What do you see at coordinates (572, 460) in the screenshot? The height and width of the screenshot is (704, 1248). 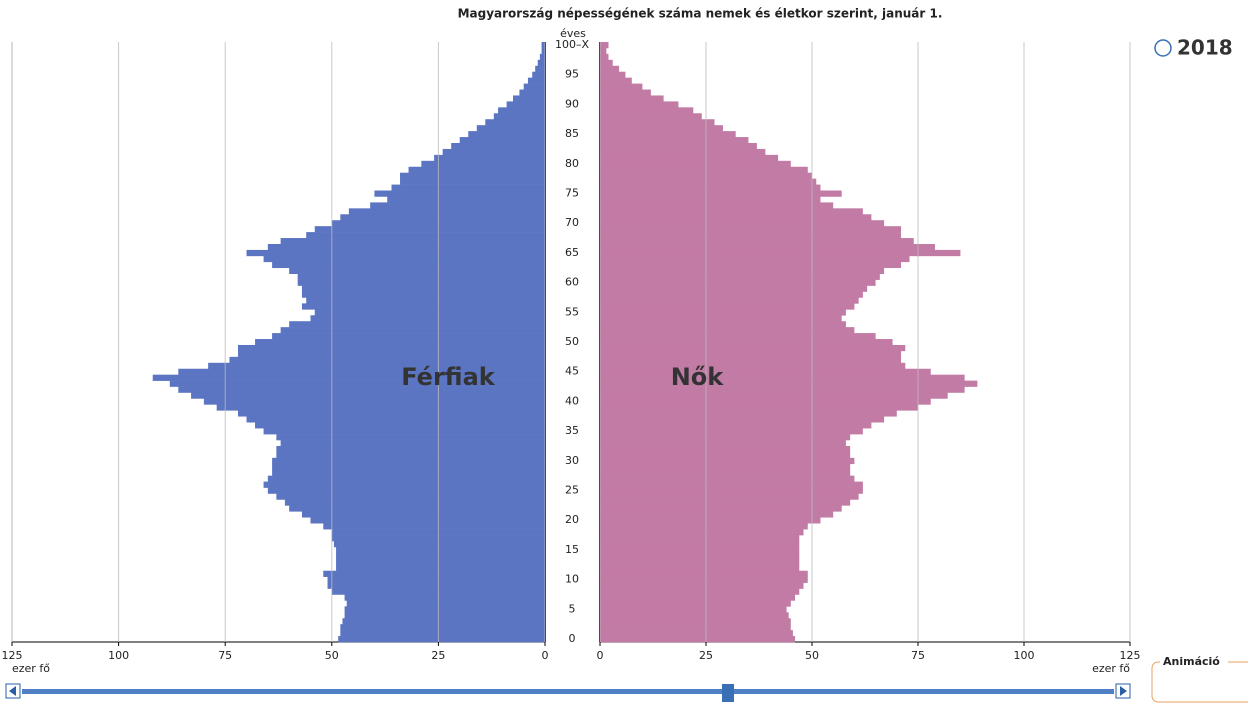 I see `y-tick-label: 30` at bounding box center [572, 460].